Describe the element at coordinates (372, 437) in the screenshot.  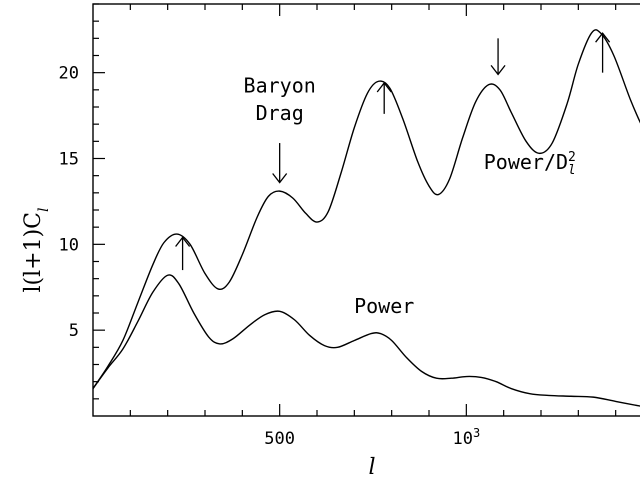
I see `x-tick-labels: 500 103` at that location.